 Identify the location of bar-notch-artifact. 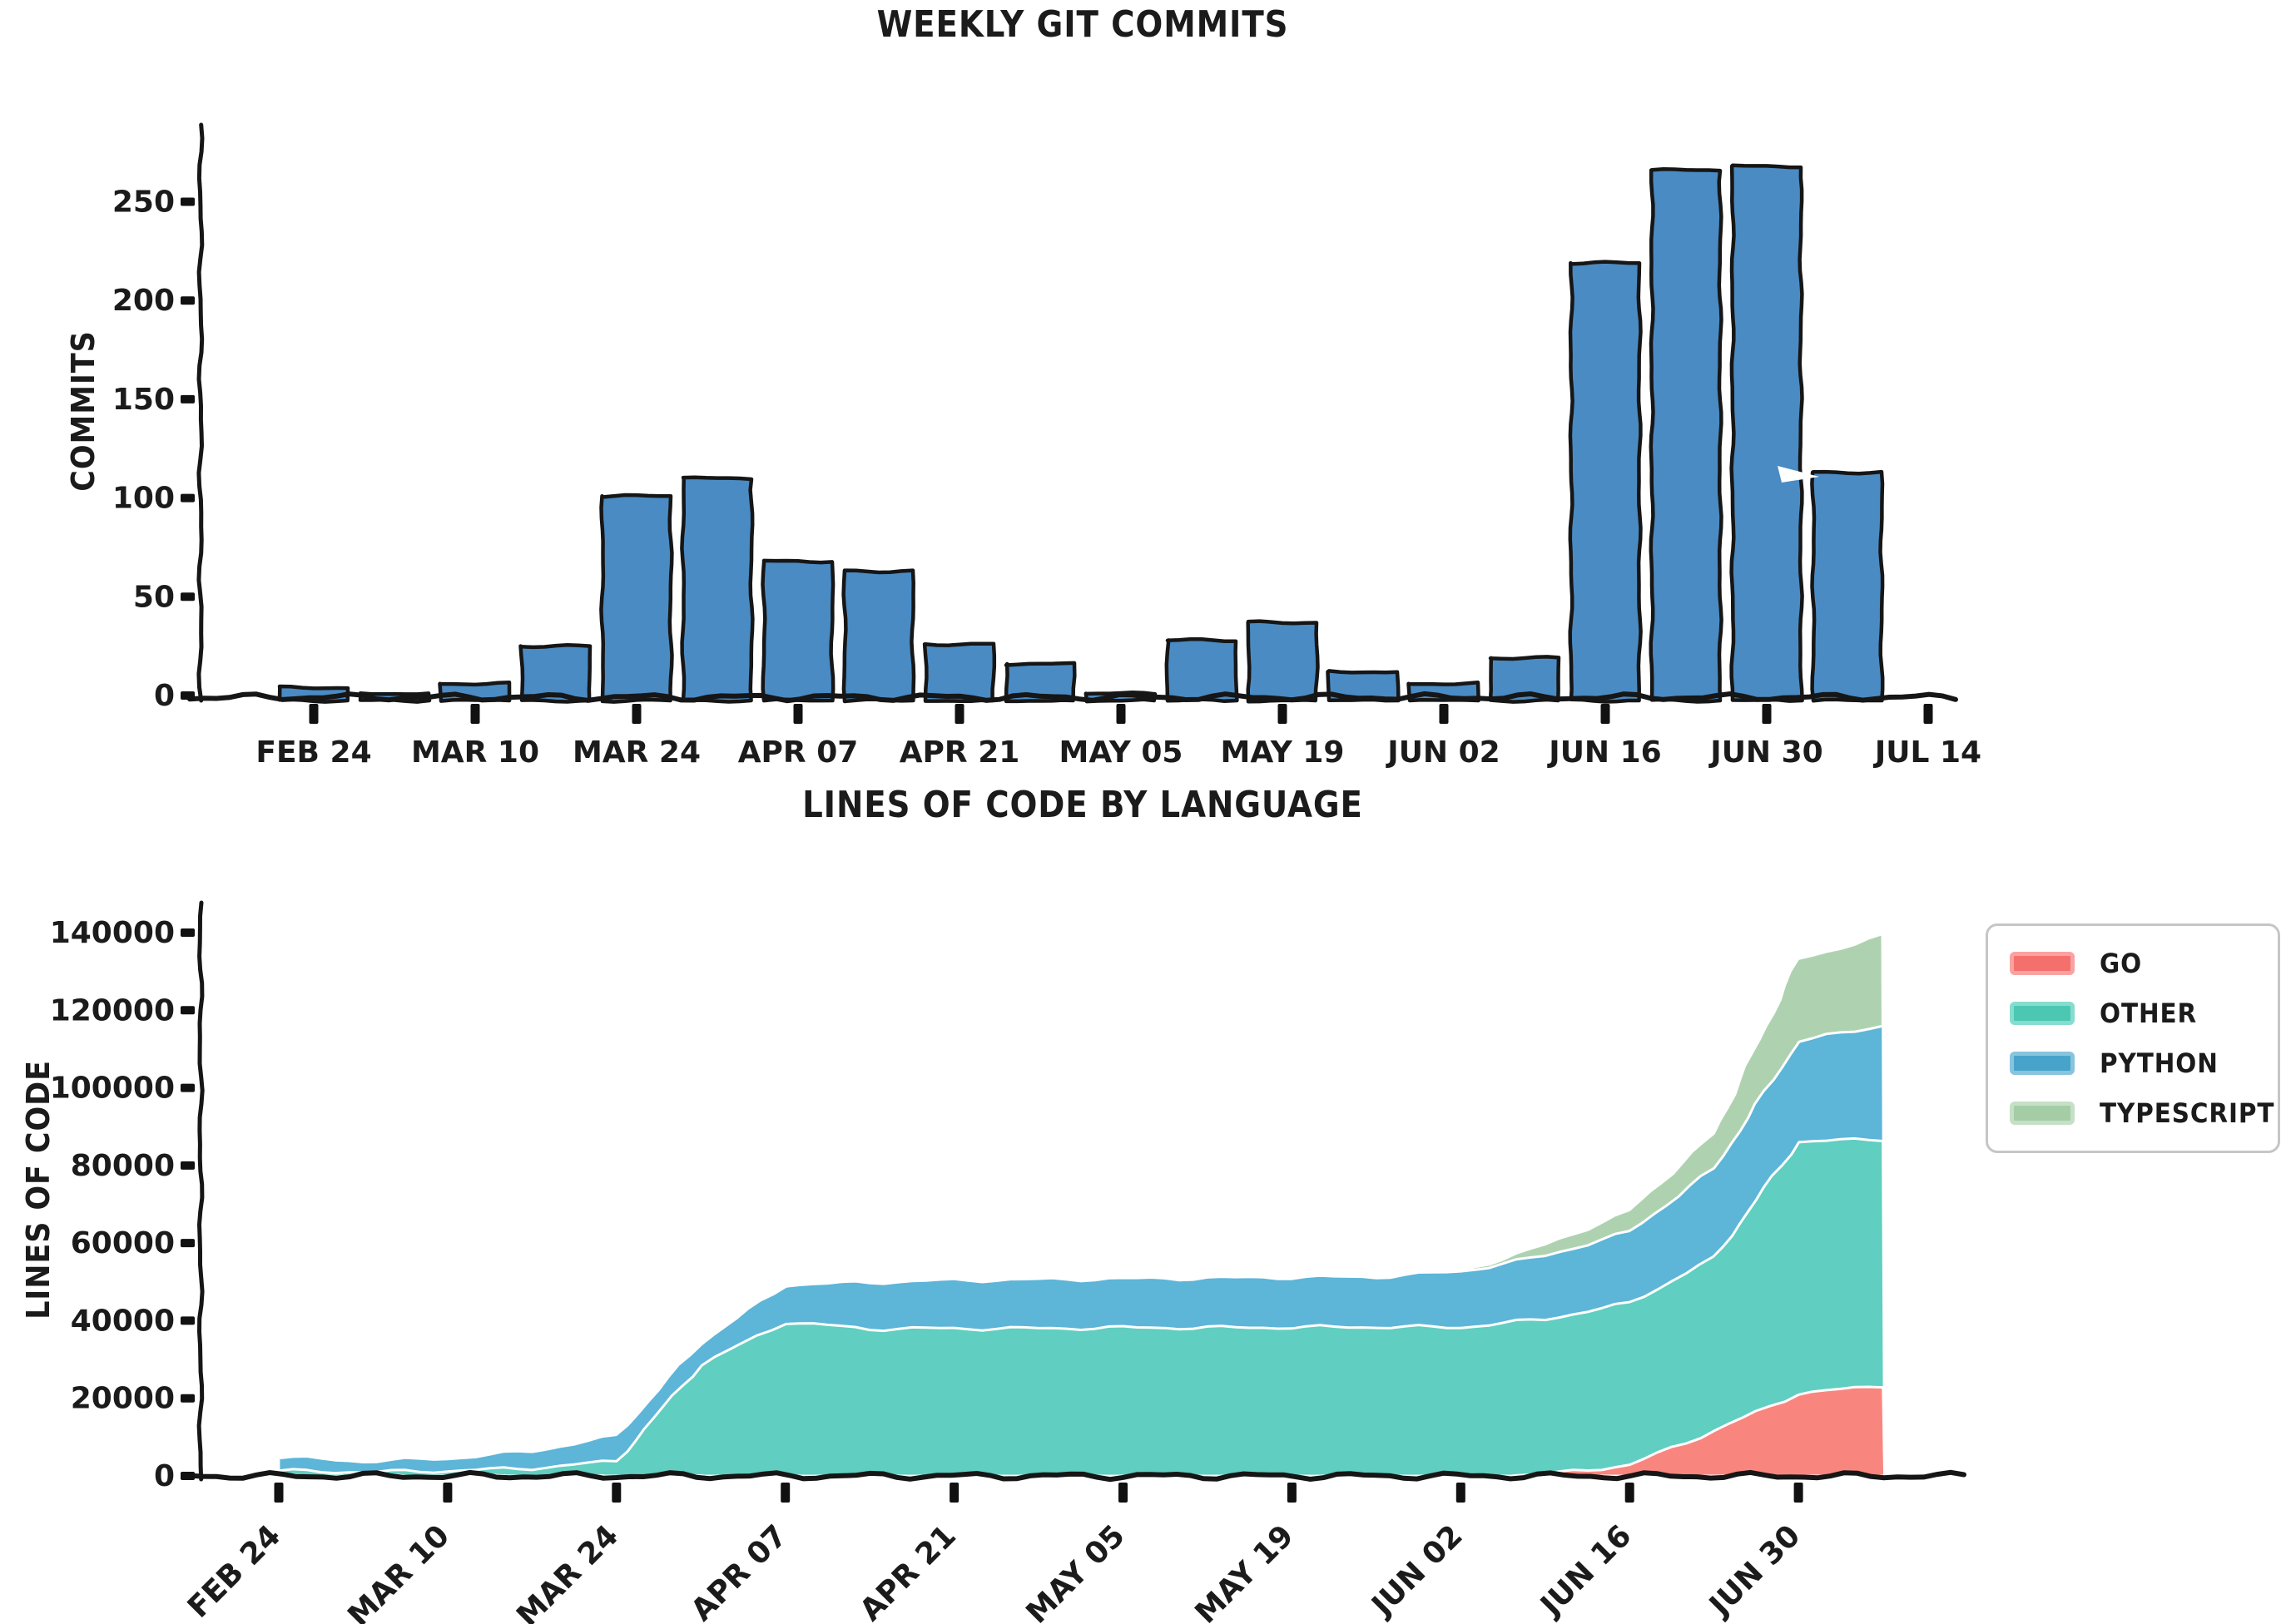
(1799, 475).